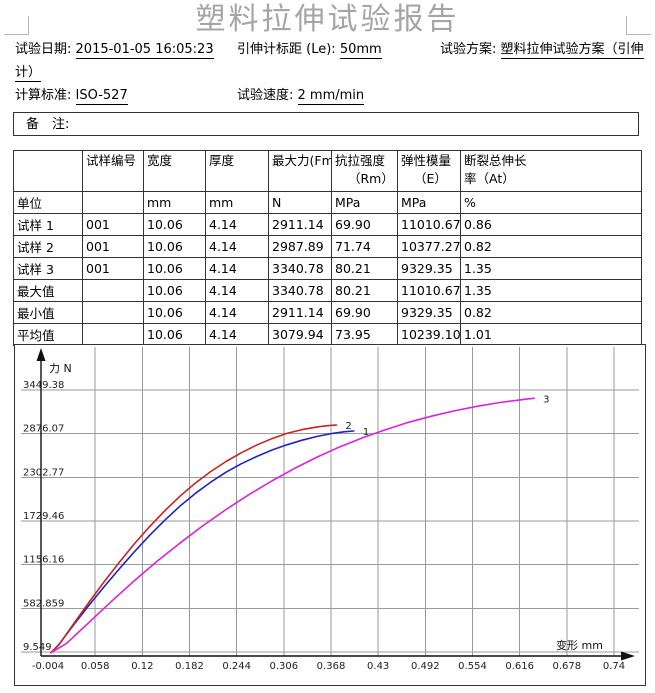 The height and width of the screenshot is (693, 655). What do you see at coordinates (468, 49) in the screenshot?
I see `test-scheme-label: 试验方案:` at bounding box center [468, 49].